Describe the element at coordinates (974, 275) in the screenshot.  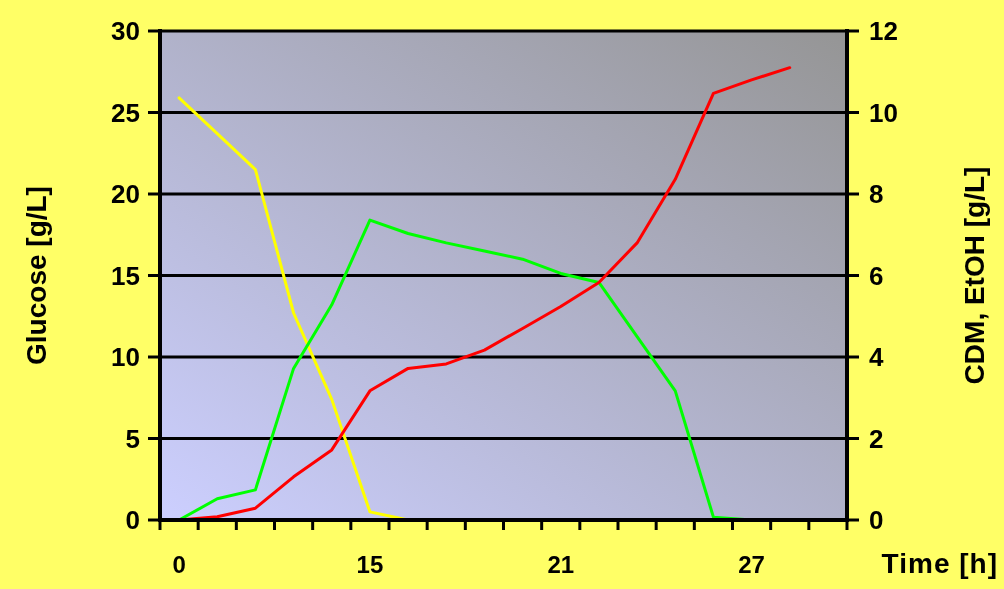
I see `y2-axis-title: CDM, EtOH [g/L]` at that location.